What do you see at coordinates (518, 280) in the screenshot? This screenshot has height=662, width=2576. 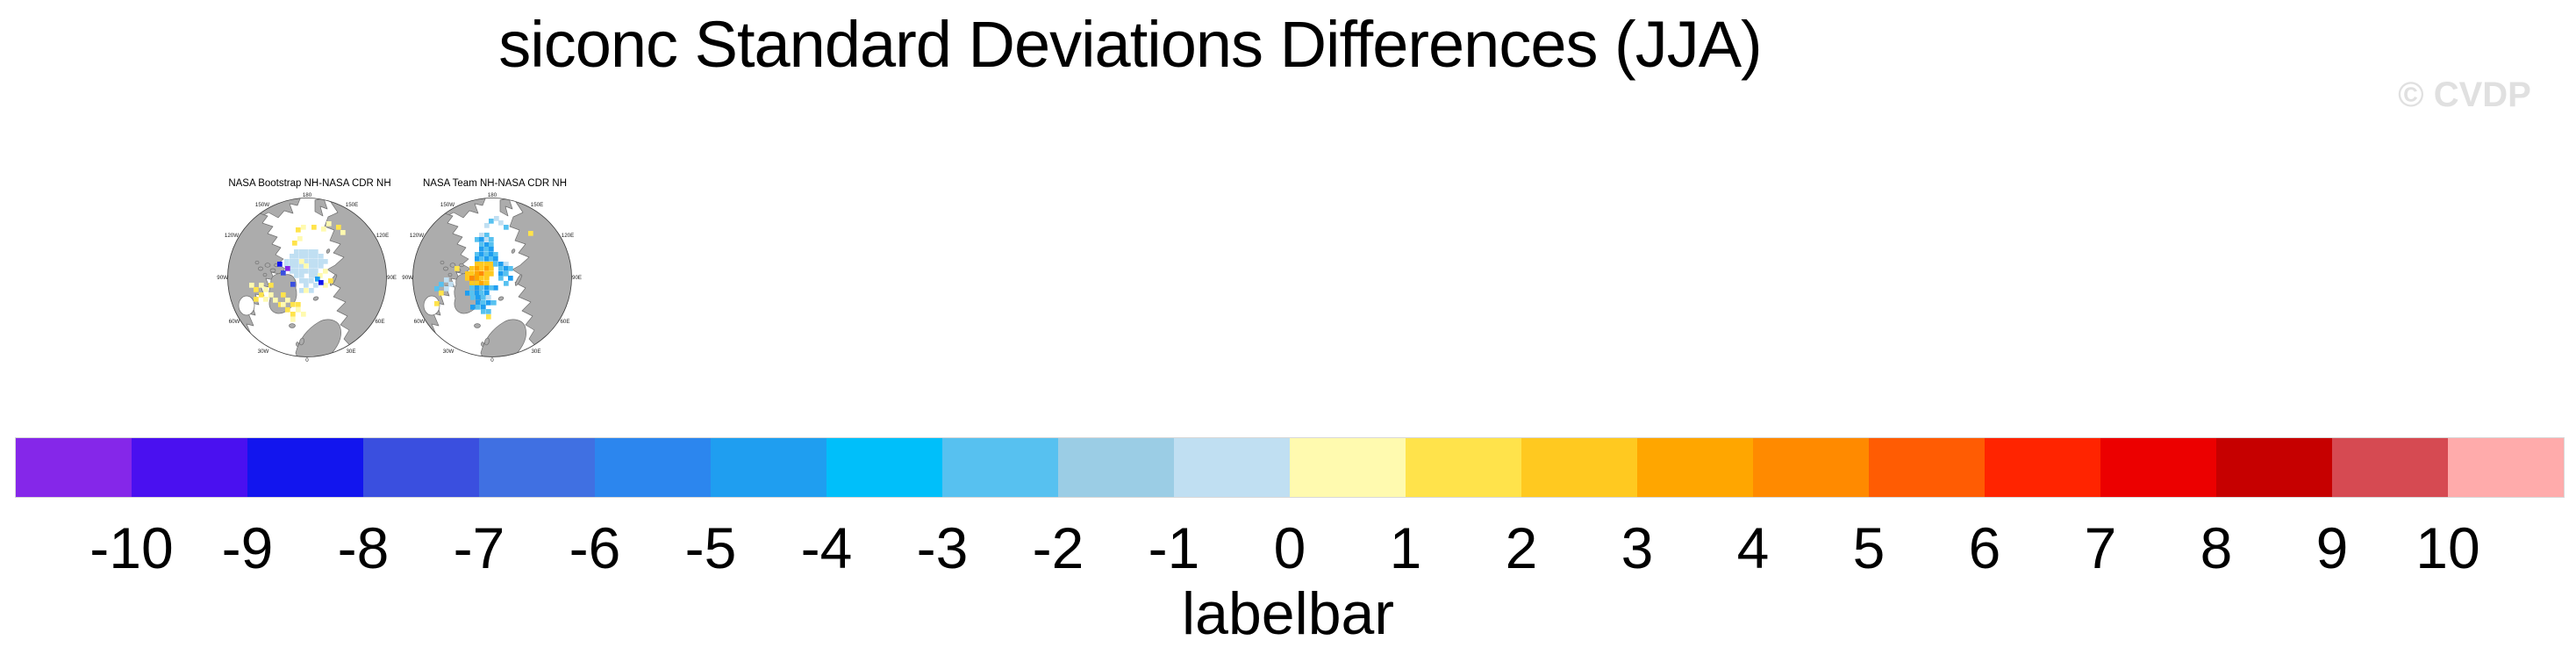 I see `island-novaya-zemlya` at bounding box center [518, 280].